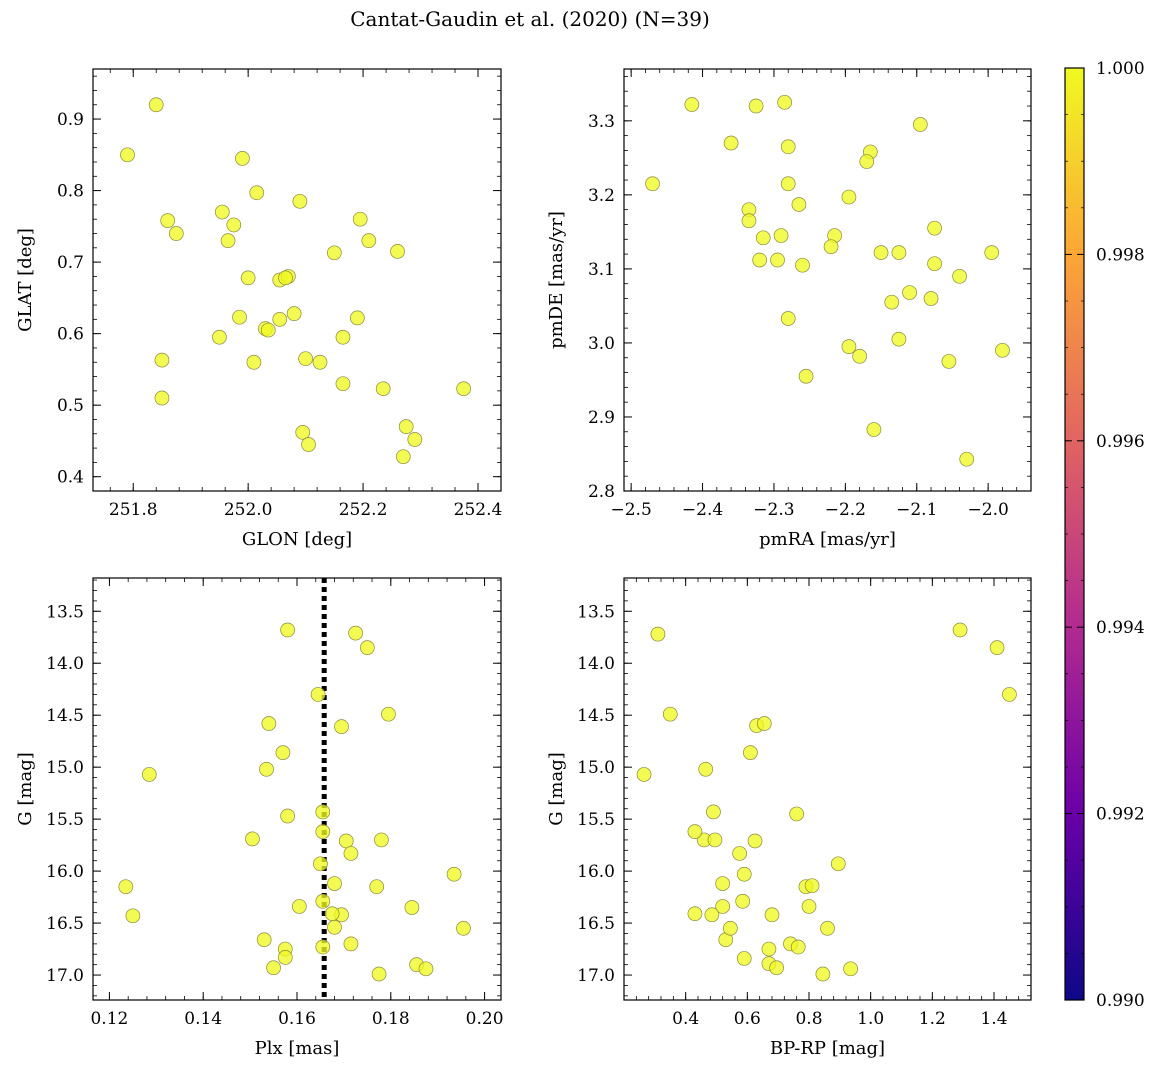  What do you see at coordinates (133, 510) in the screenshot?
I see `x-tick-label: 251.8` at bounding box center [133, 510].